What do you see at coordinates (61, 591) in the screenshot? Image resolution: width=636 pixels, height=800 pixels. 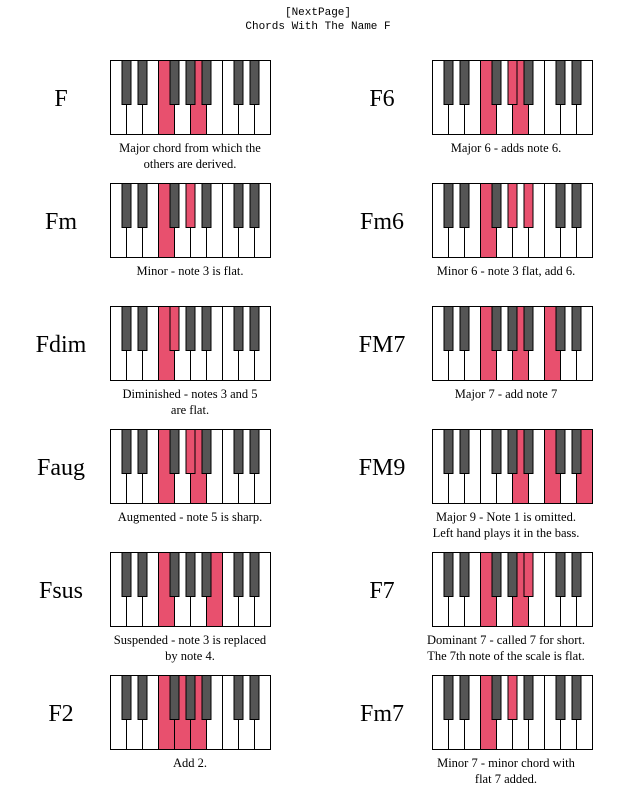 I see `chord-name: Fsus` at bounding box center [61, 591].